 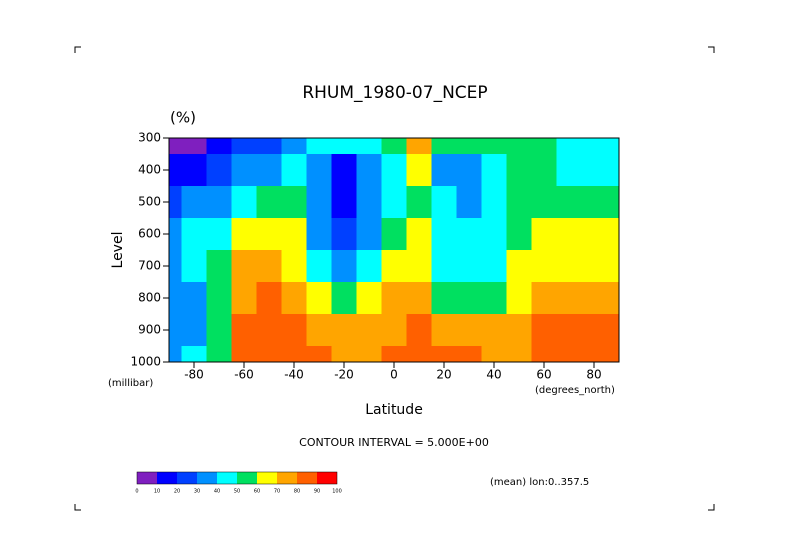 I want to click on colorbar-label: 20, so click(x=177, y=492).